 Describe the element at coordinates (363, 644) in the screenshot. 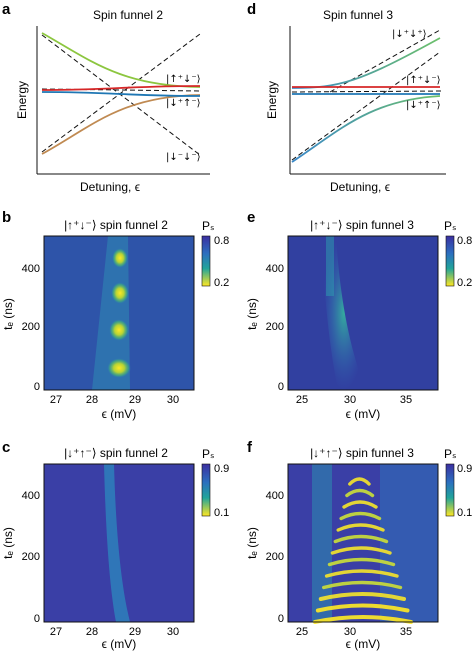

I see `panel-f-xlabel: ϵ (mV)` at that location.